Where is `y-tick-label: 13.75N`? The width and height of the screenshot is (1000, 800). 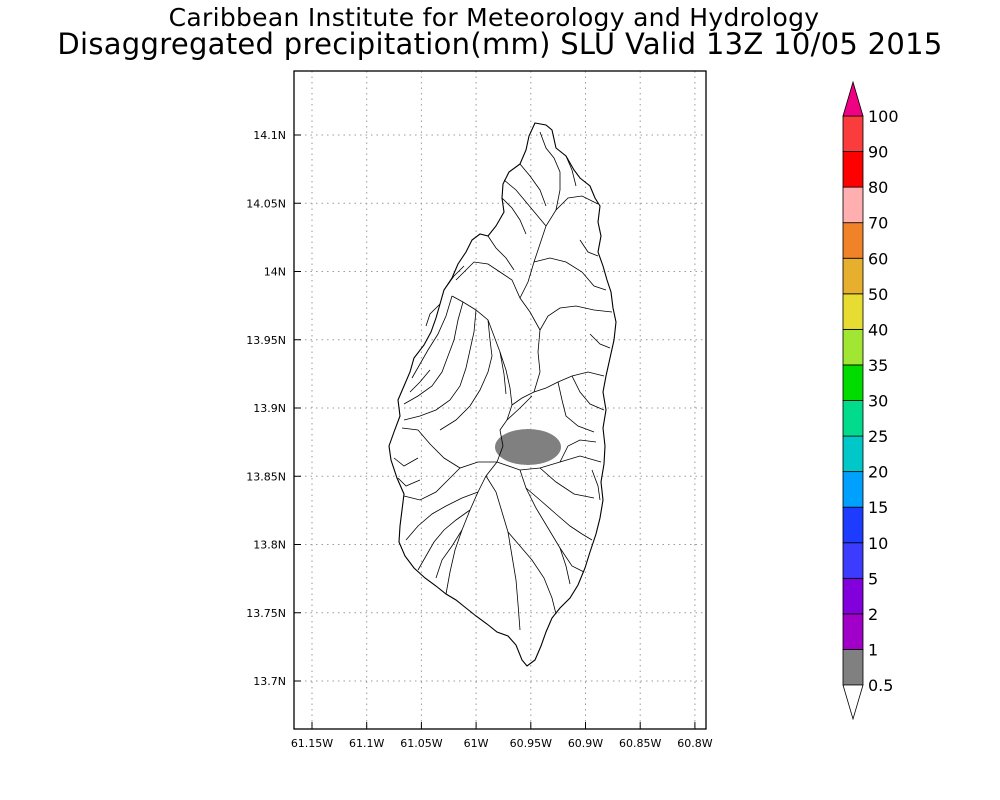
y-tick-label: 13.75N is located at coordinates (266, 613).